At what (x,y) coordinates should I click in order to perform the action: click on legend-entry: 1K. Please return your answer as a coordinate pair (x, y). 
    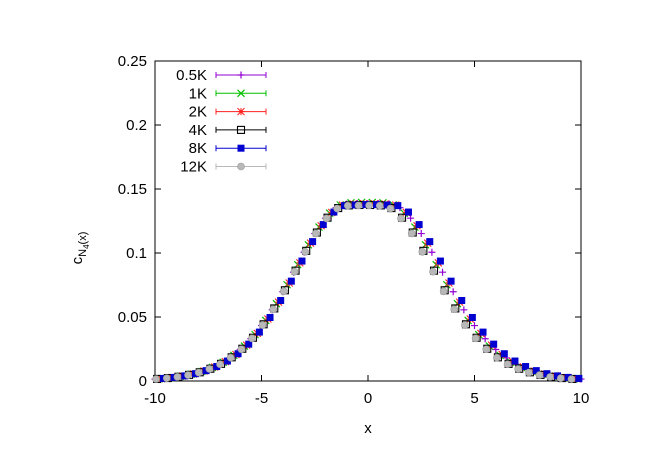
    Looking at the image, I should click on (228, 93).